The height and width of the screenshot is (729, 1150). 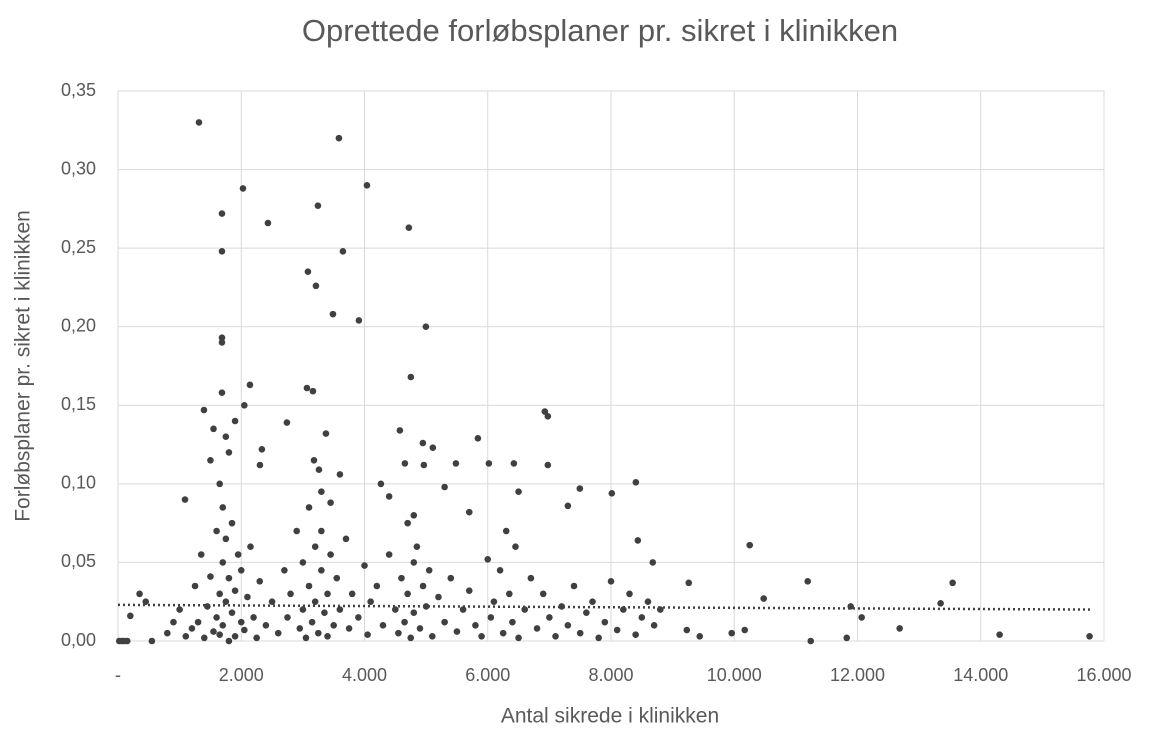 What do you see at coordinates (78, 168) in the screenshot?
I see `y-tick-label: 0,30` at bounding box center [78, 168].